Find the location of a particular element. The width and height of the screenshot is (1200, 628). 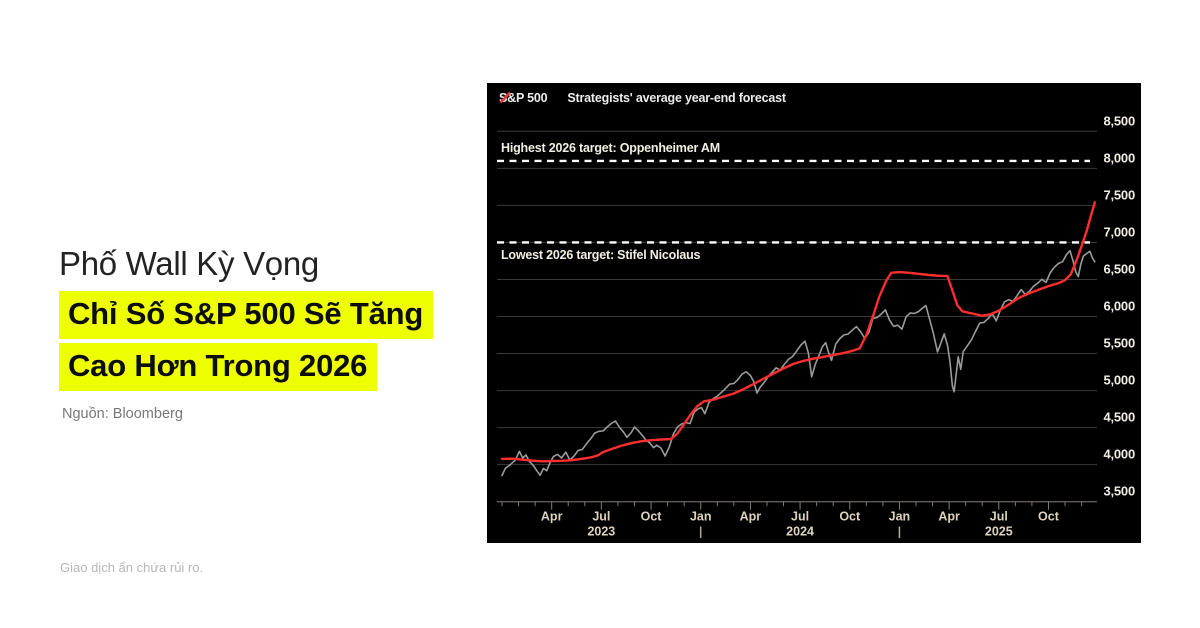

risk-disclaimer: Giao dịch ẩn chứa rủi ro. is located at coordinates (132, 567).